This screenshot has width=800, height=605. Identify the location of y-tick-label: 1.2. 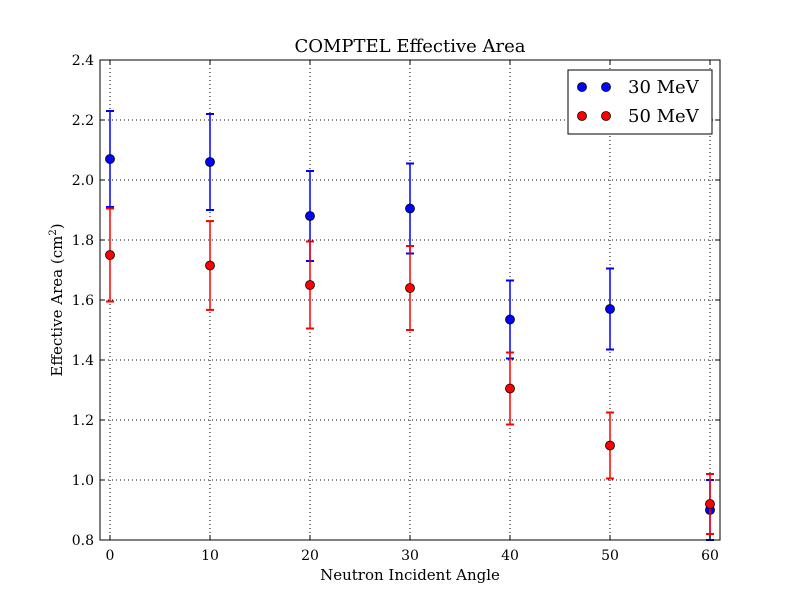
(83, 421).